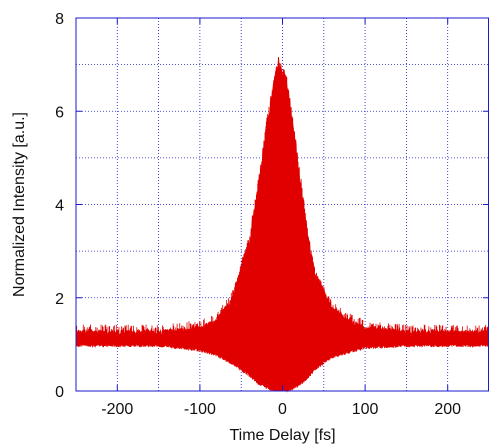  Describe the element at coordinates (59, 392) in the screenshot. I see `y-tick-label: 0` at that location.